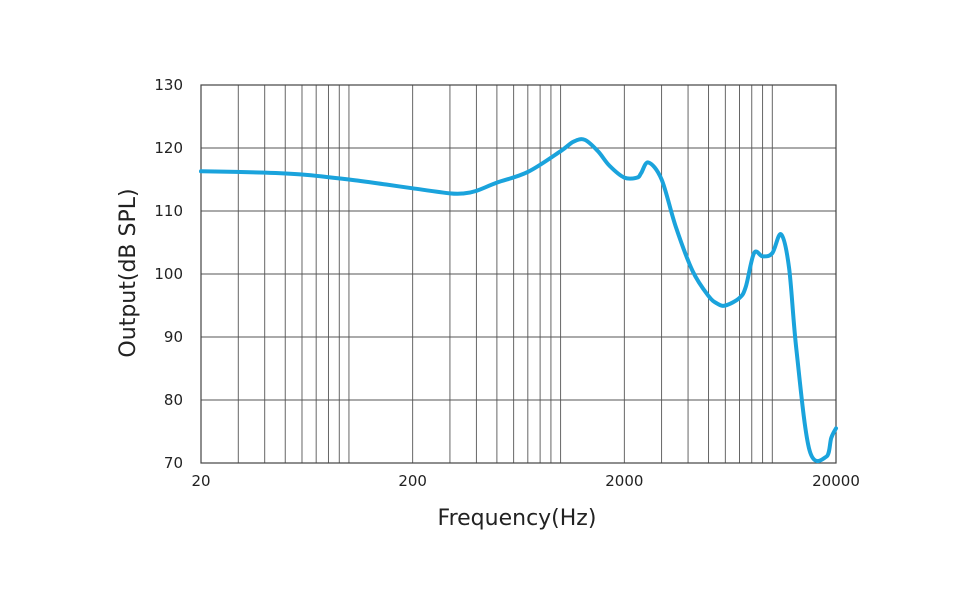 The width and height of the screenshot is (976, 613). What do you see at coordinates (168, 148) in the screenshot?
I see `y-tick-label: 120` at bounding box center [168, 148].